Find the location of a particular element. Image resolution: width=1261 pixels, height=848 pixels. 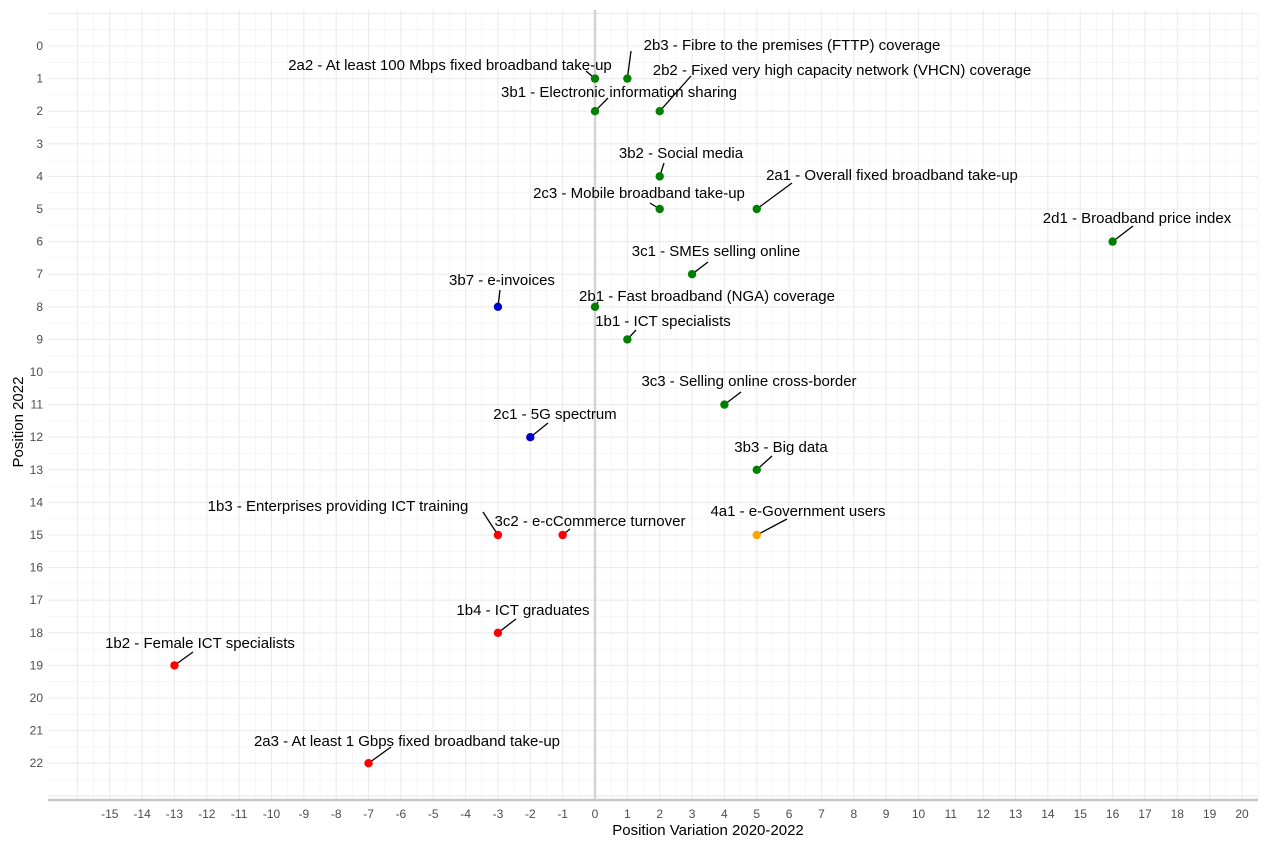

x-tick-label: 8 is located at coordinates (853, 814).